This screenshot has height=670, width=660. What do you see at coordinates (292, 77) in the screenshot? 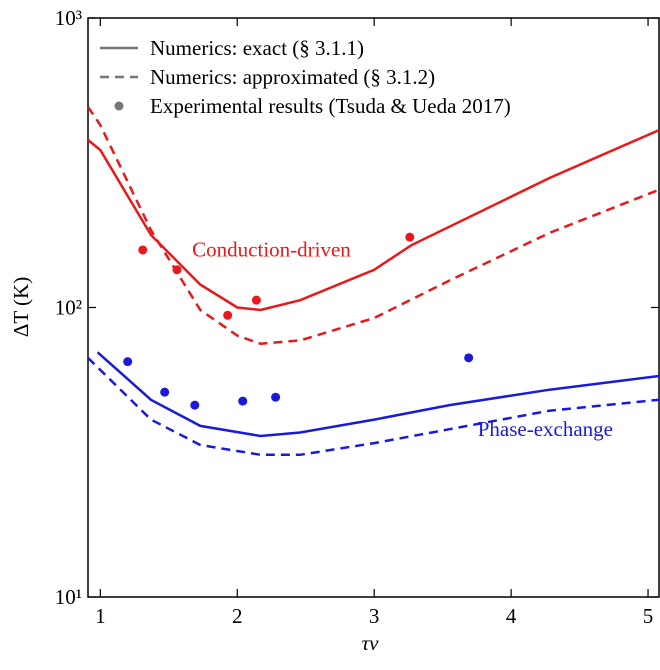
I see `legend-label: Numerics: approximated (§ 3.1.2)` at bounding box center [292, 77].